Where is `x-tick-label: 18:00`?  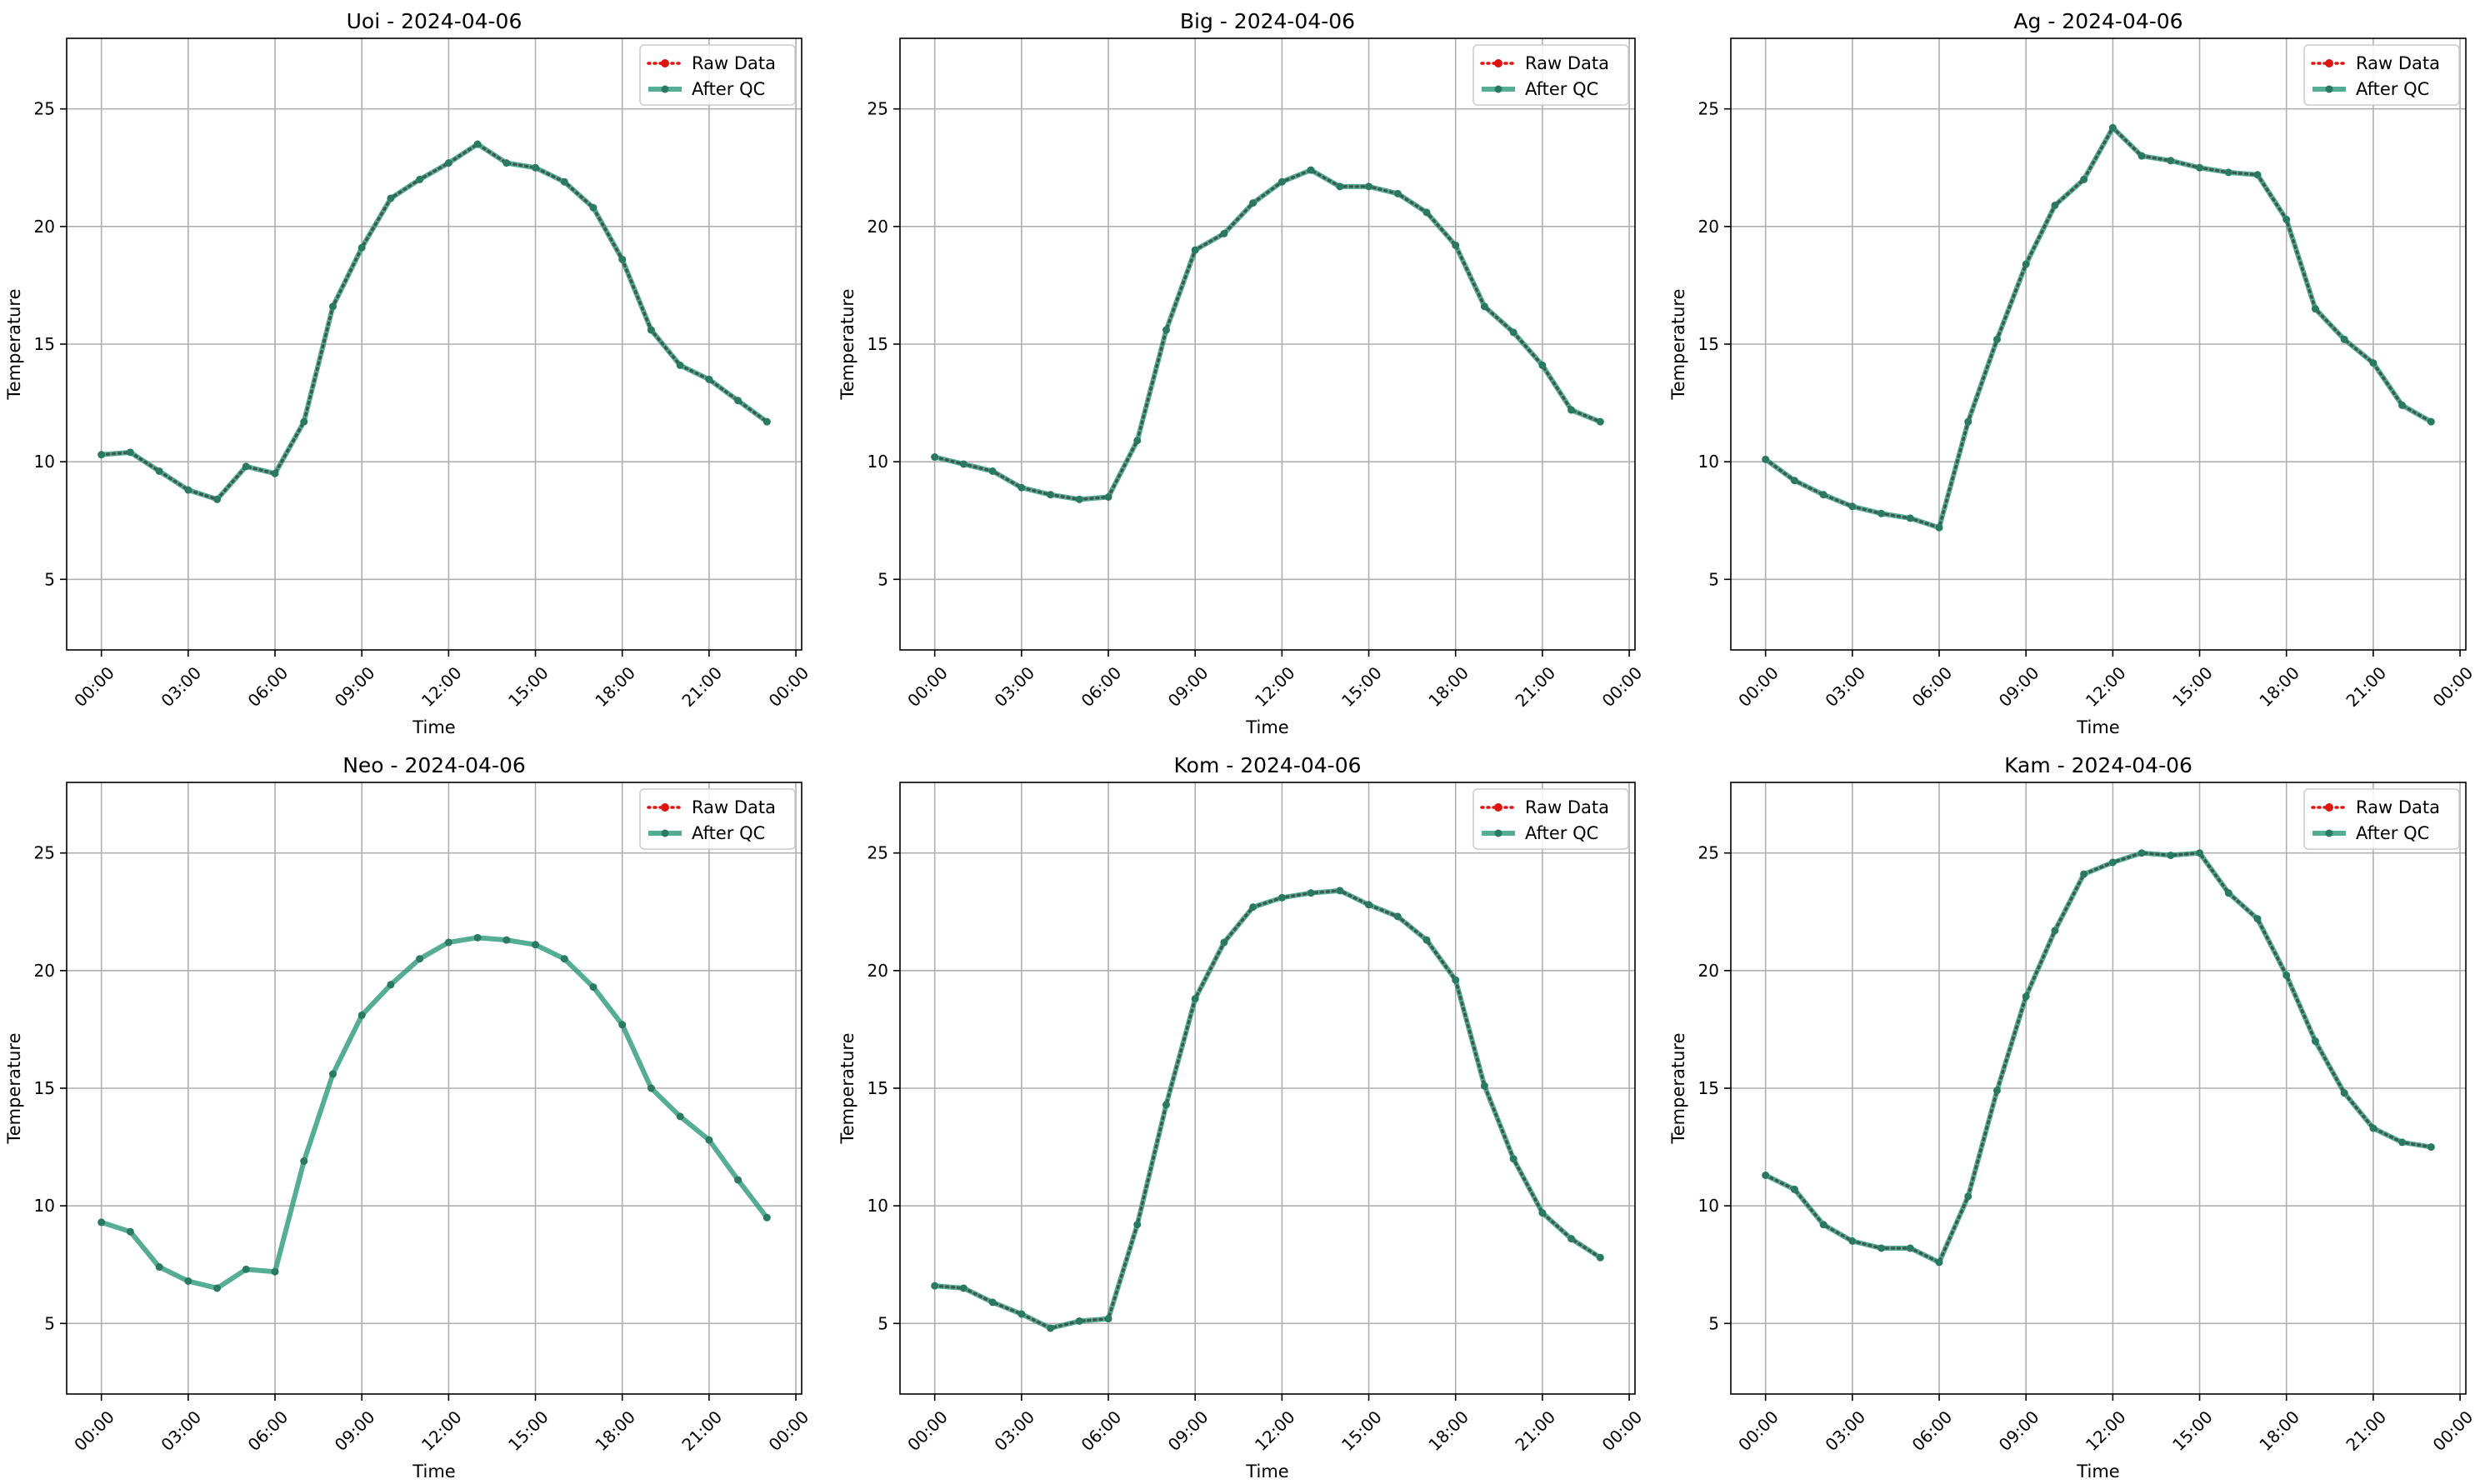 x-tick-label: 18:00 is located at coordinates (1448, 687).